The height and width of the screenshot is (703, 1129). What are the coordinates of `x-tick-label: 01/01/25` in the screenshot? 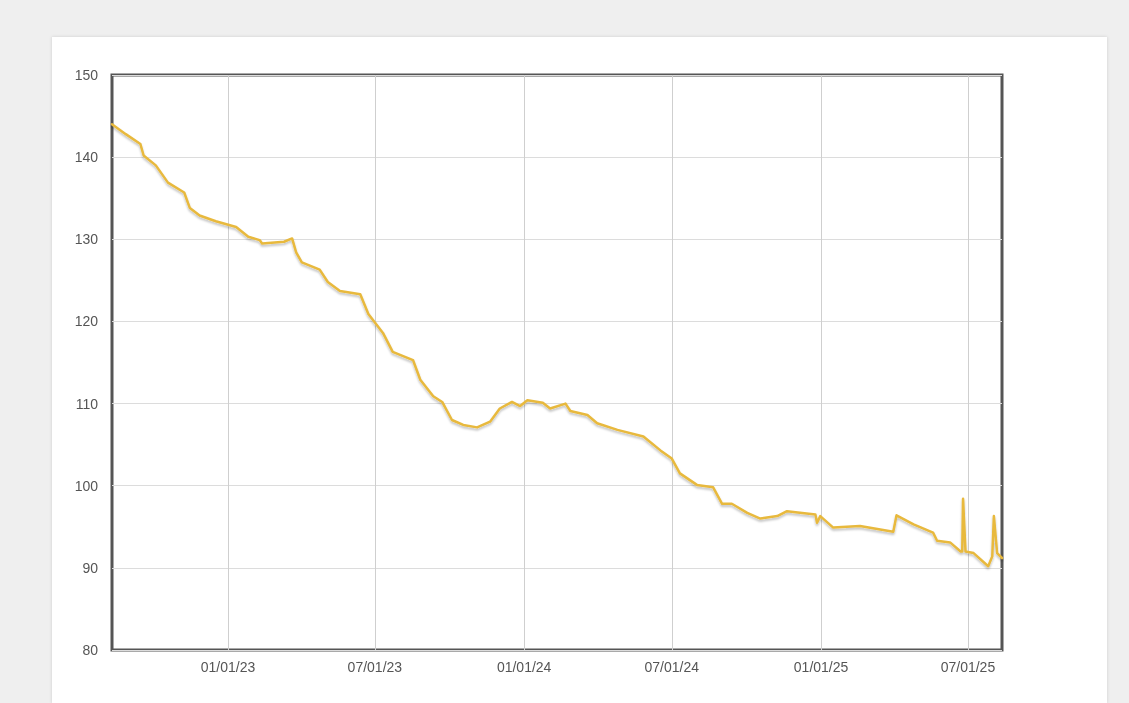 It's located at (821, 667).